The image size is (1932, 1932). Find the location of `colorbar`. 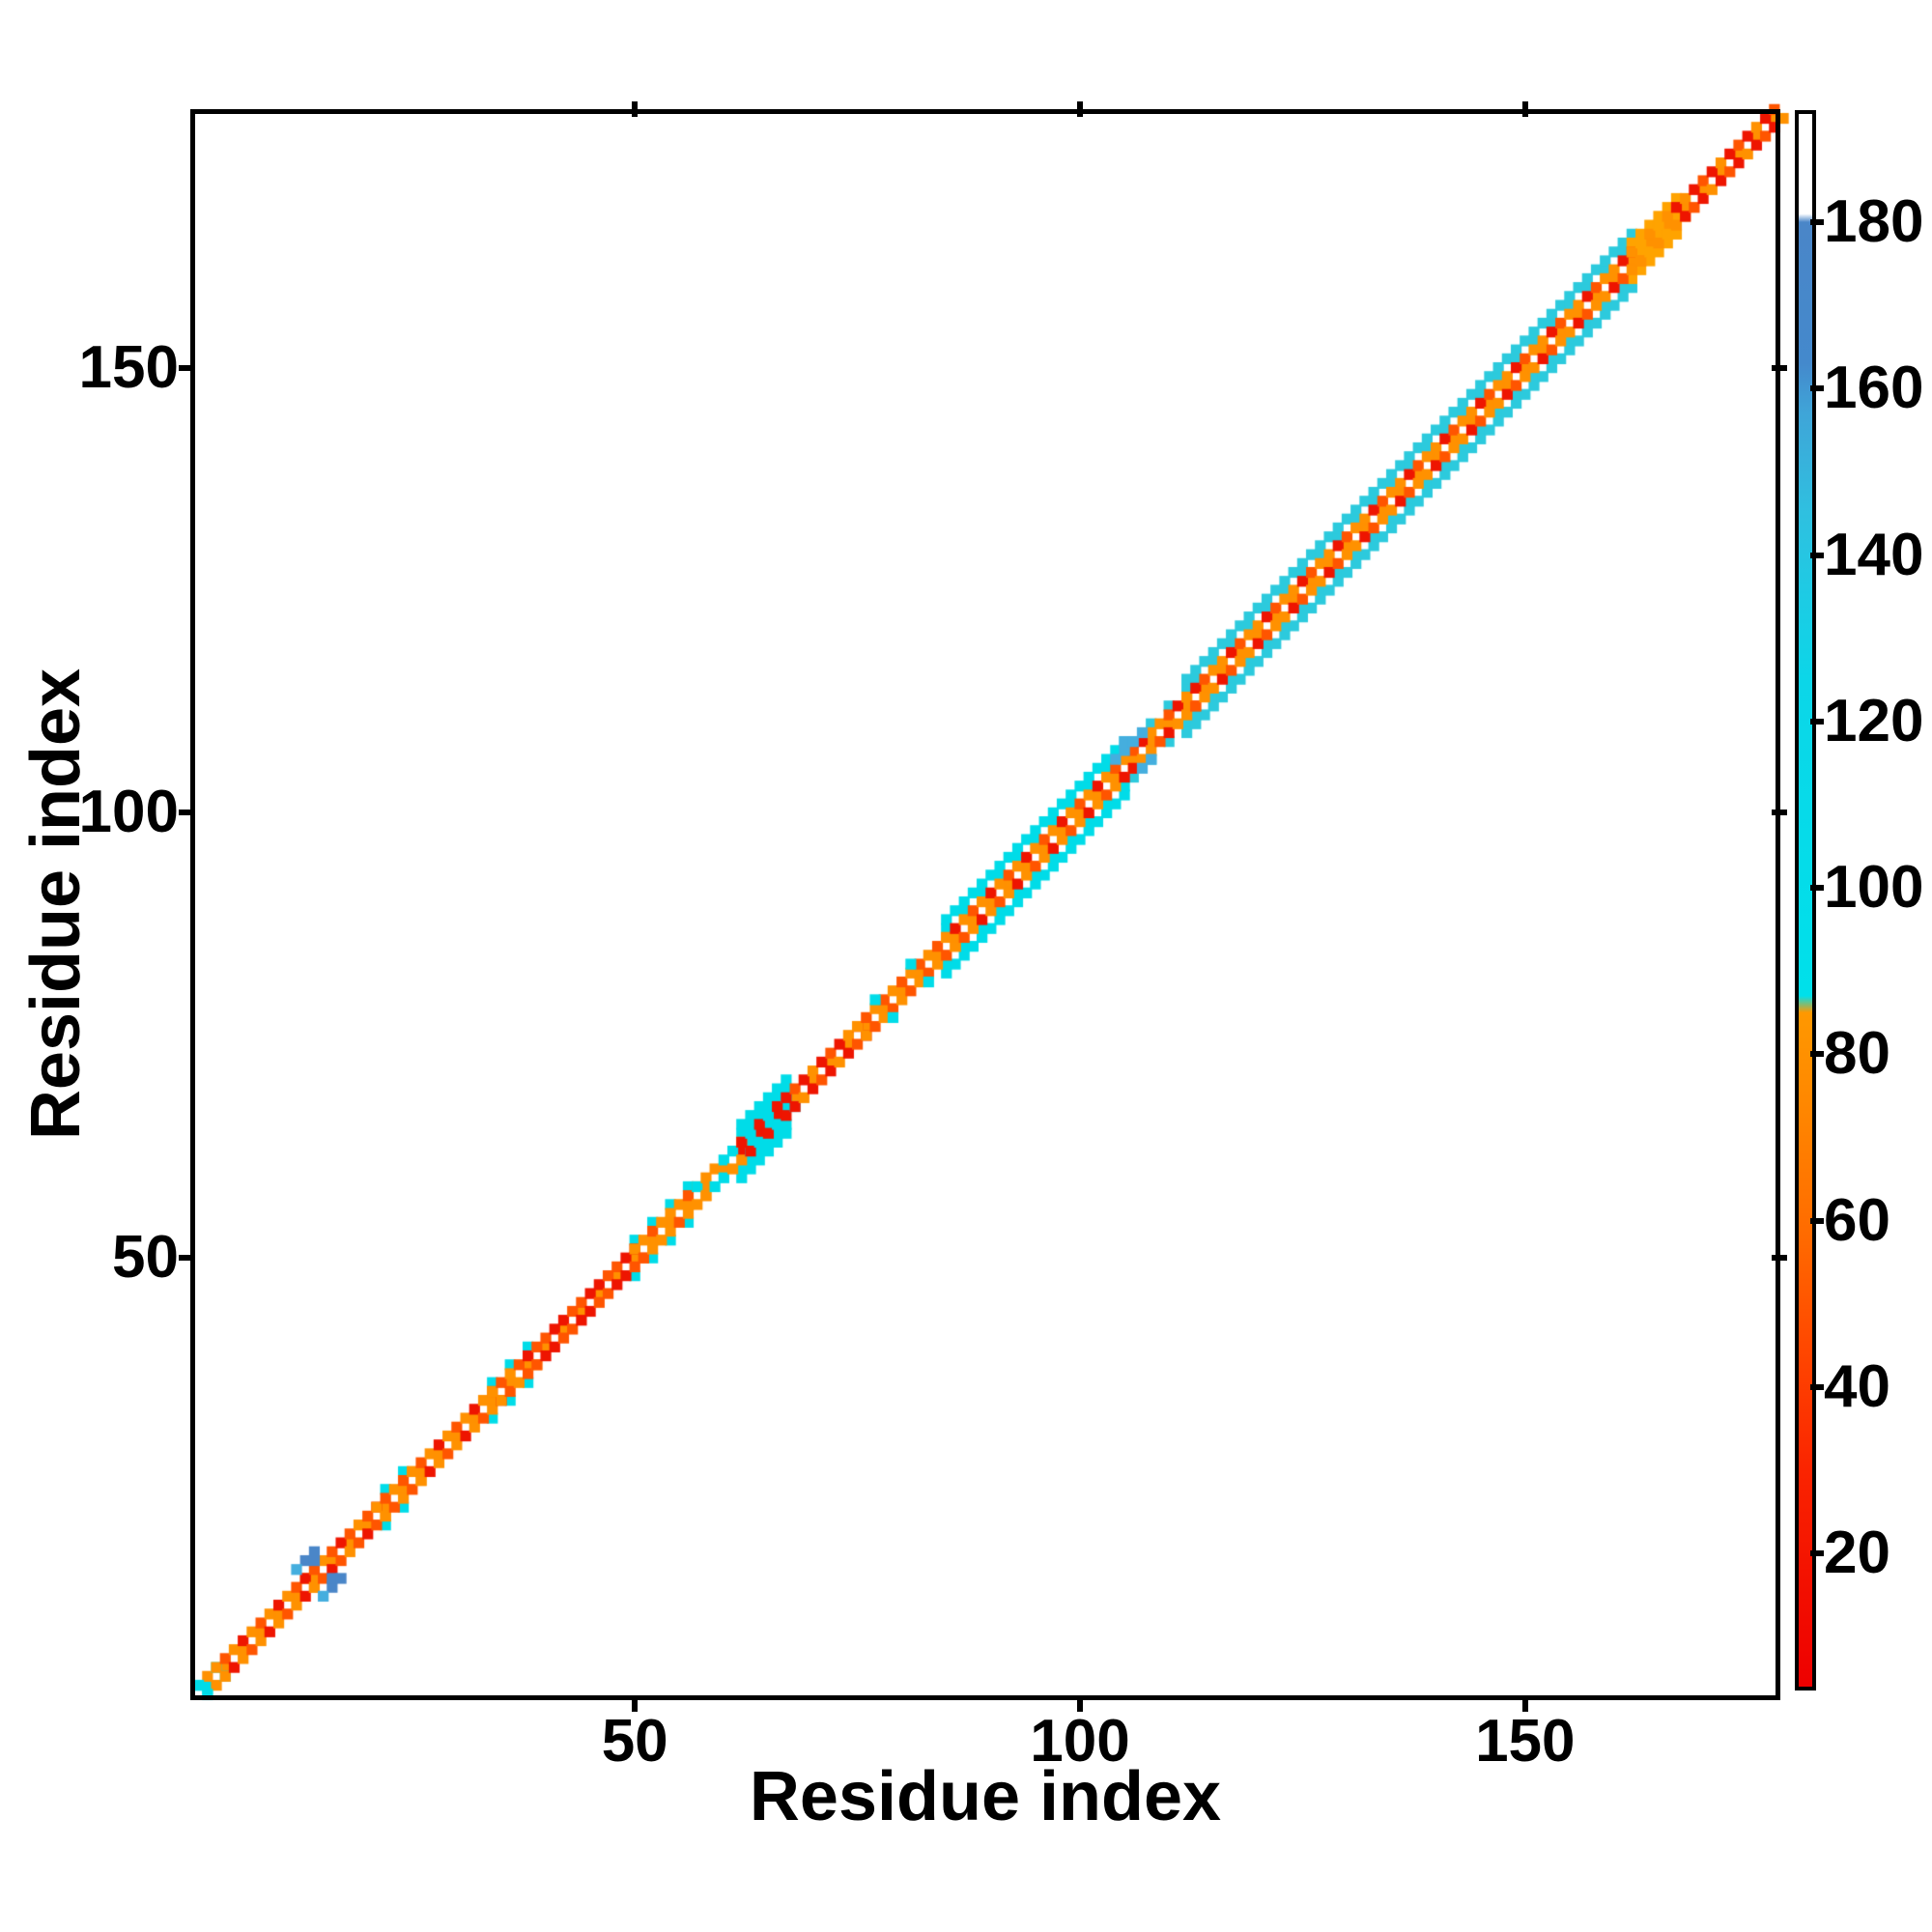

colorbar is located at coordinates (1805, 900).